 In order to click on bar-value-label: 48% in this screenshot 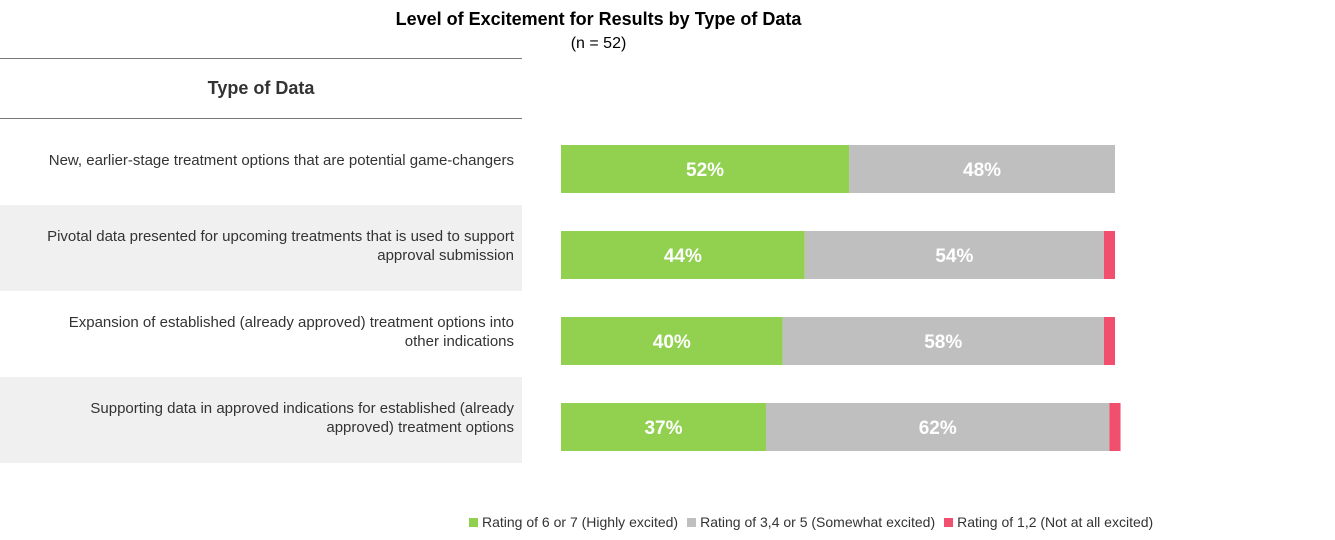, I will do `click(982, 170)`.